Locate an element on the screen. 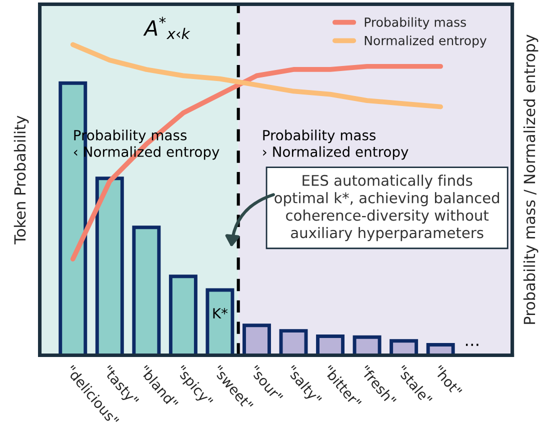 The image size is (545, 423). annotation: K* is located at coordinates (220, 313).